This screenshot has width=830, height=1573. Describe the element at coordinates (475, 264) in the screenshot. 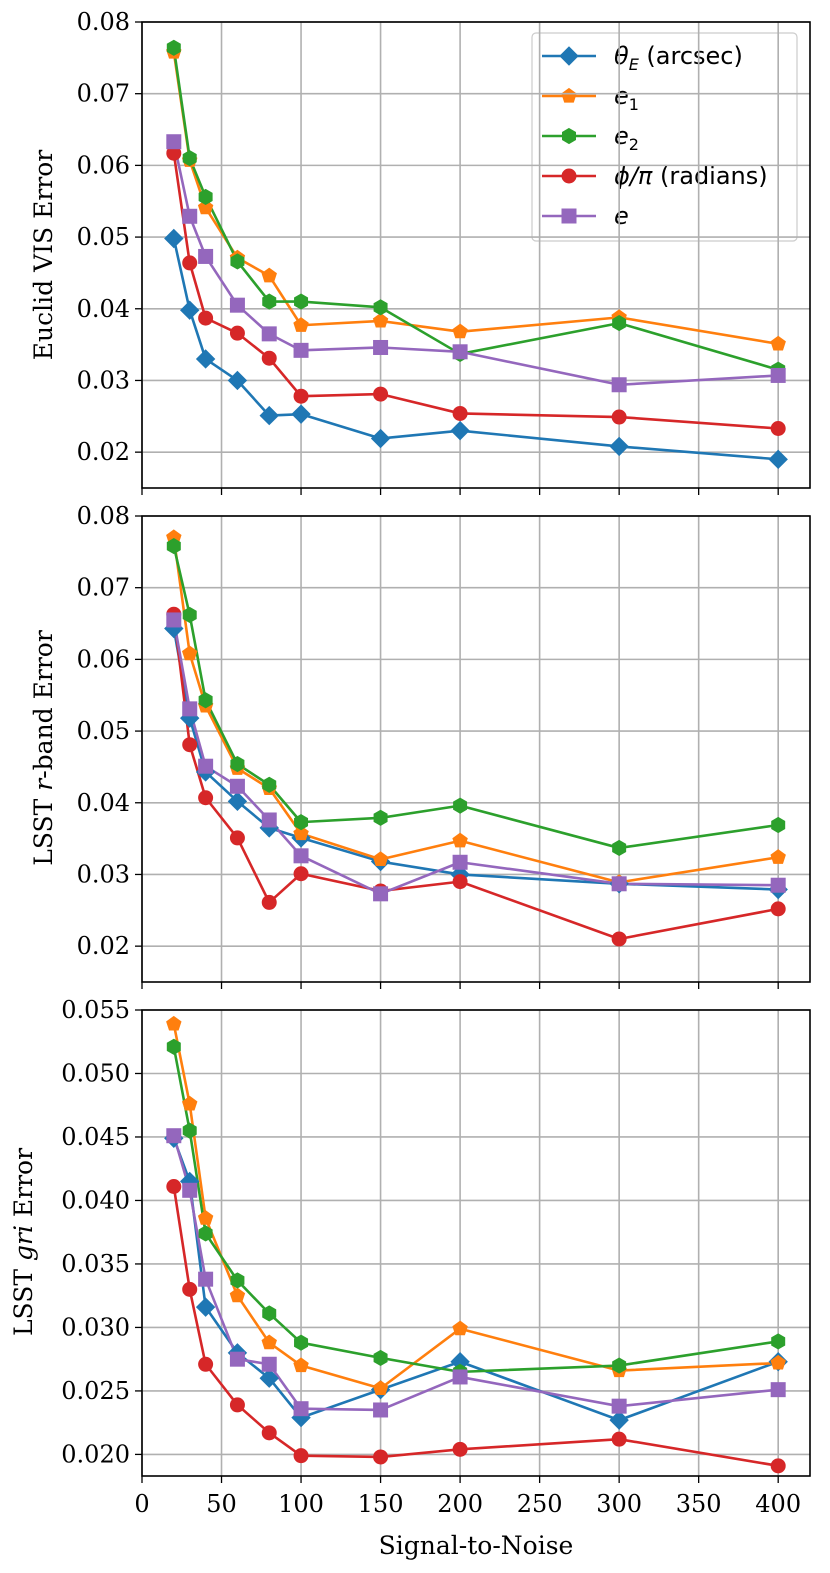

I see `panel-1-series-e-line` at that location.